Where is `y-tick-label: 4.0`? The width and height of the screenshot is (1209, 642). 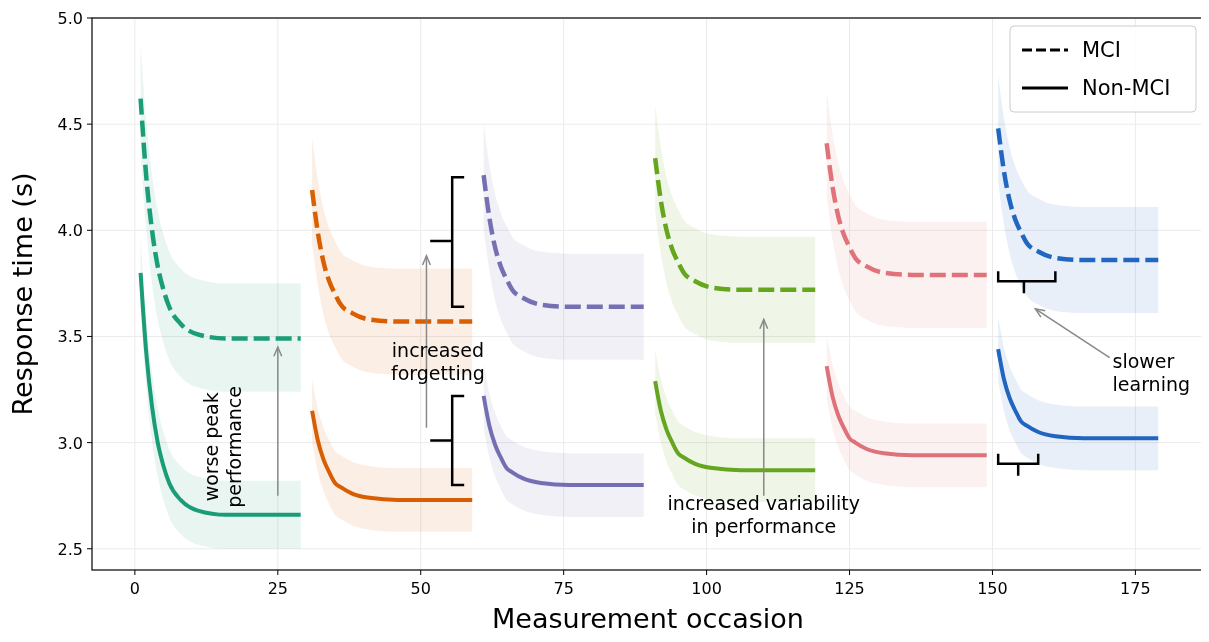
y-tick-label: 4.0 is located at coordinates (70, 231).